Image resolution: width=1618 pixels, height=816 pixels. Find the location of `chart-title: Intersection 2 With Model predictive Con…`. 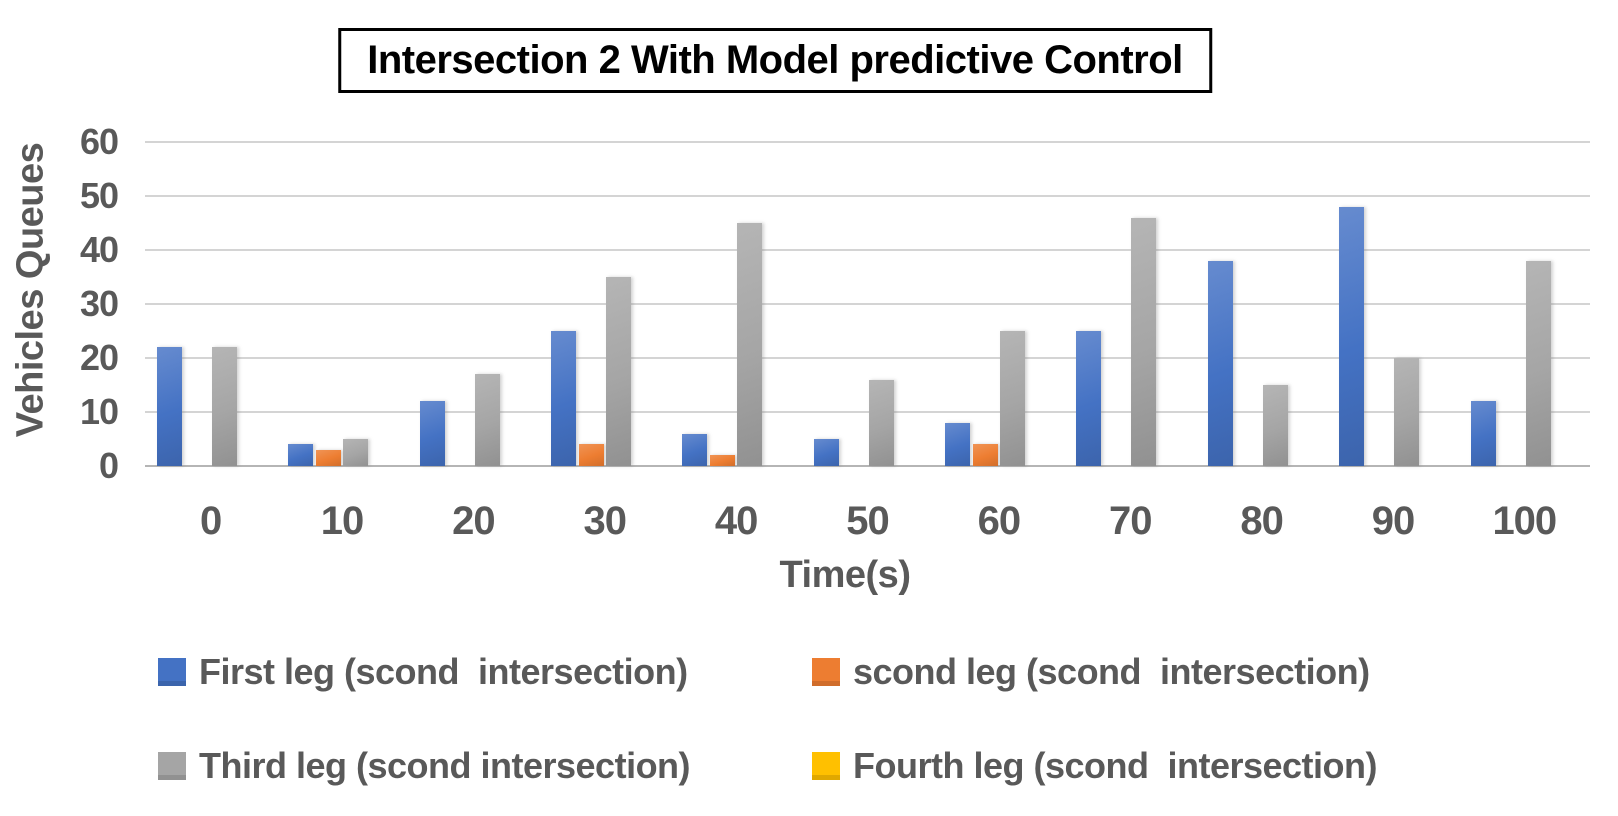

chart-title: Intersection 2 With Model predictive Con… is located at coordinates (775, 60).